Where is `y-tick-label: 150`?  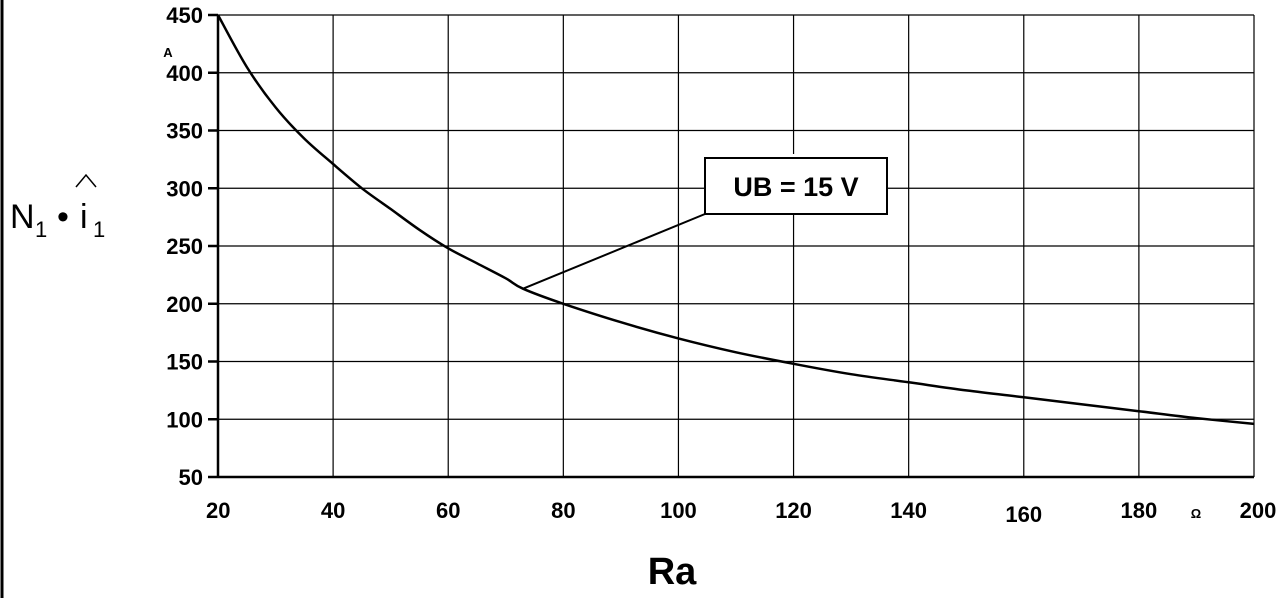 y-tick-label: 150 is located at coordinates (184, 362).